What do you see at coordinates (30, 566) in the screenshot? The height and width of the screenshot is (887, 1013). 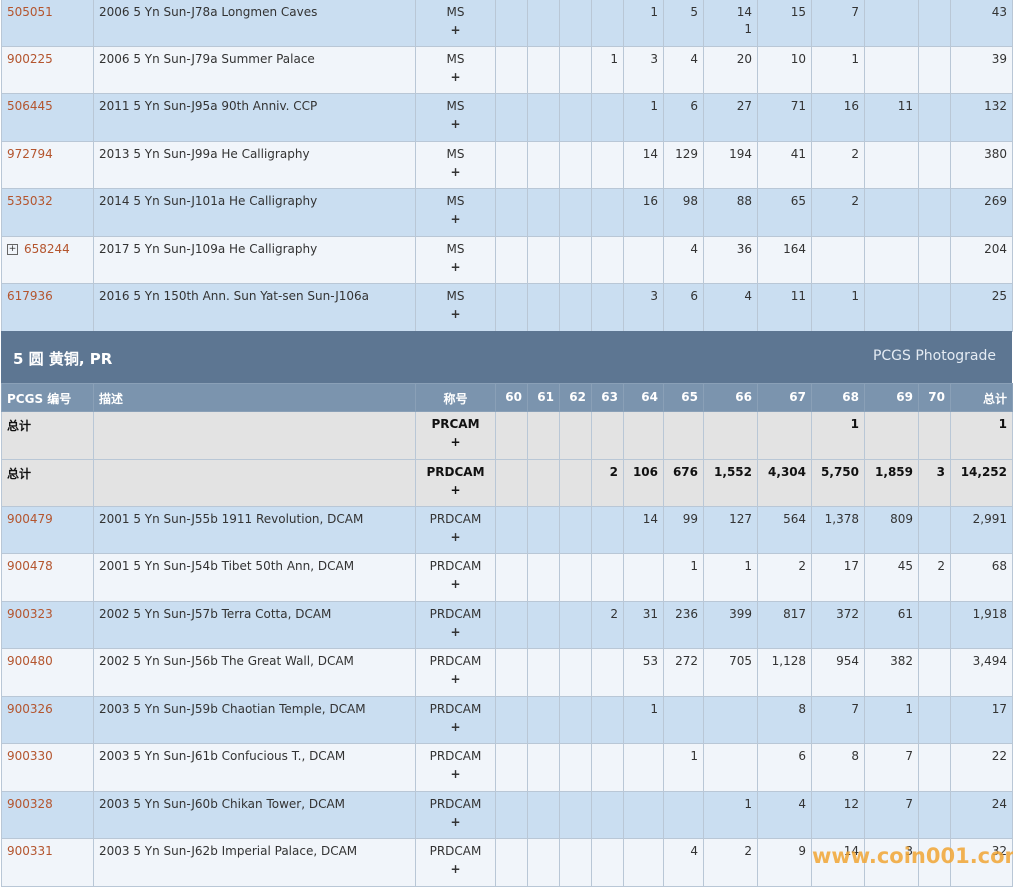 I see `pcgs-link: 900478` at bounding box center [30, 566].